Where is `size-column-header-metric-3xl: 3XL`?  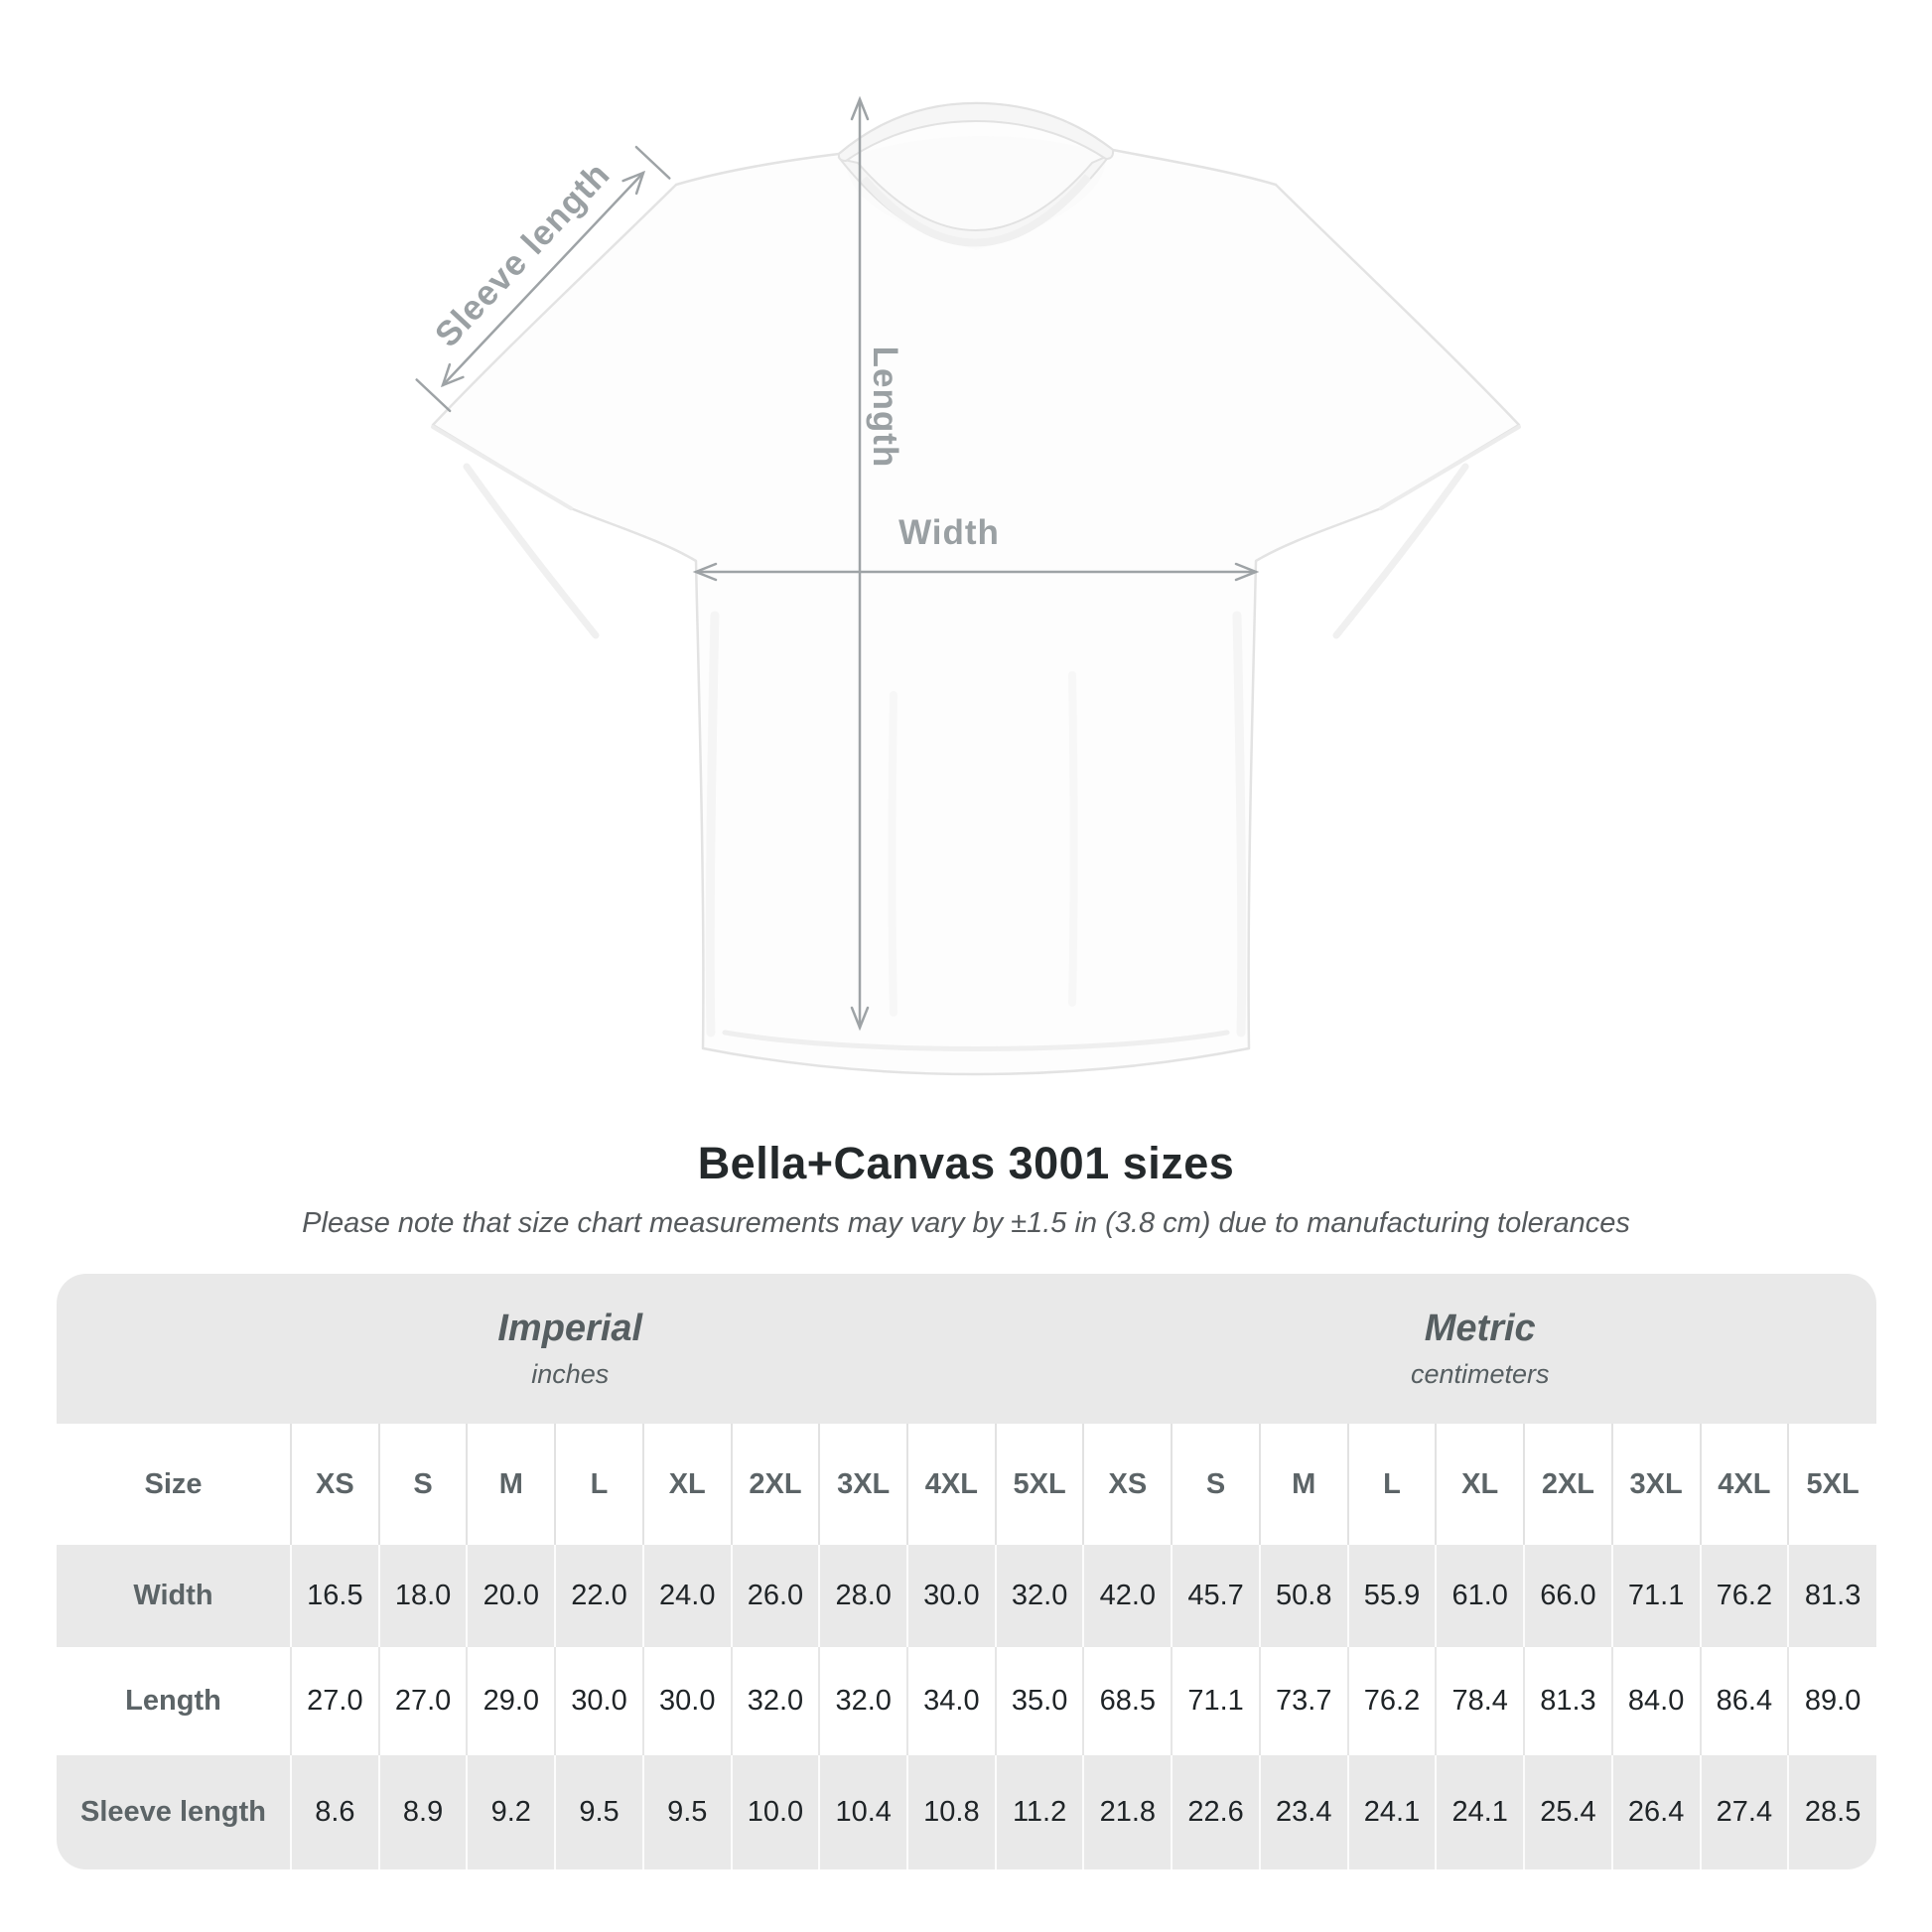 size-column-header-metric-3xl: 3XL is located at coordinates (1656, 1485).